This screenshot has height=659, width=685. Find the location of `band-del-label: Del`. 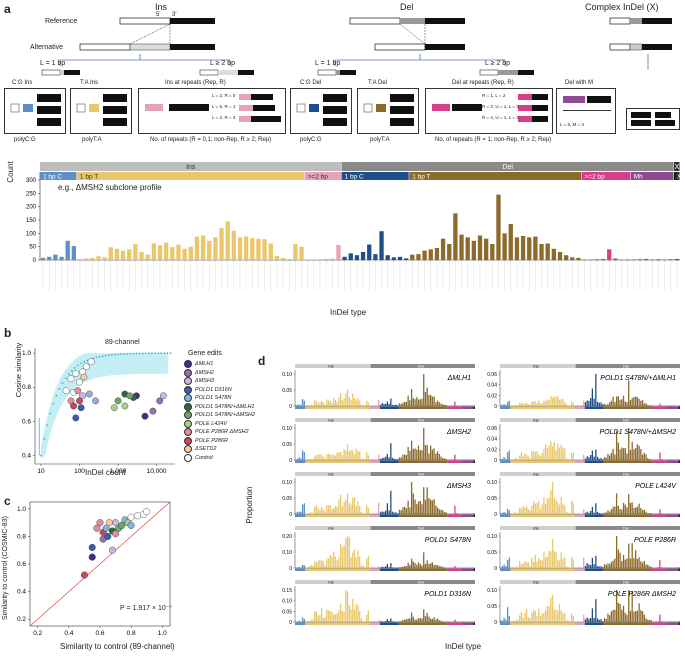

band-del-label: Del is located at coordinates (626, 474).